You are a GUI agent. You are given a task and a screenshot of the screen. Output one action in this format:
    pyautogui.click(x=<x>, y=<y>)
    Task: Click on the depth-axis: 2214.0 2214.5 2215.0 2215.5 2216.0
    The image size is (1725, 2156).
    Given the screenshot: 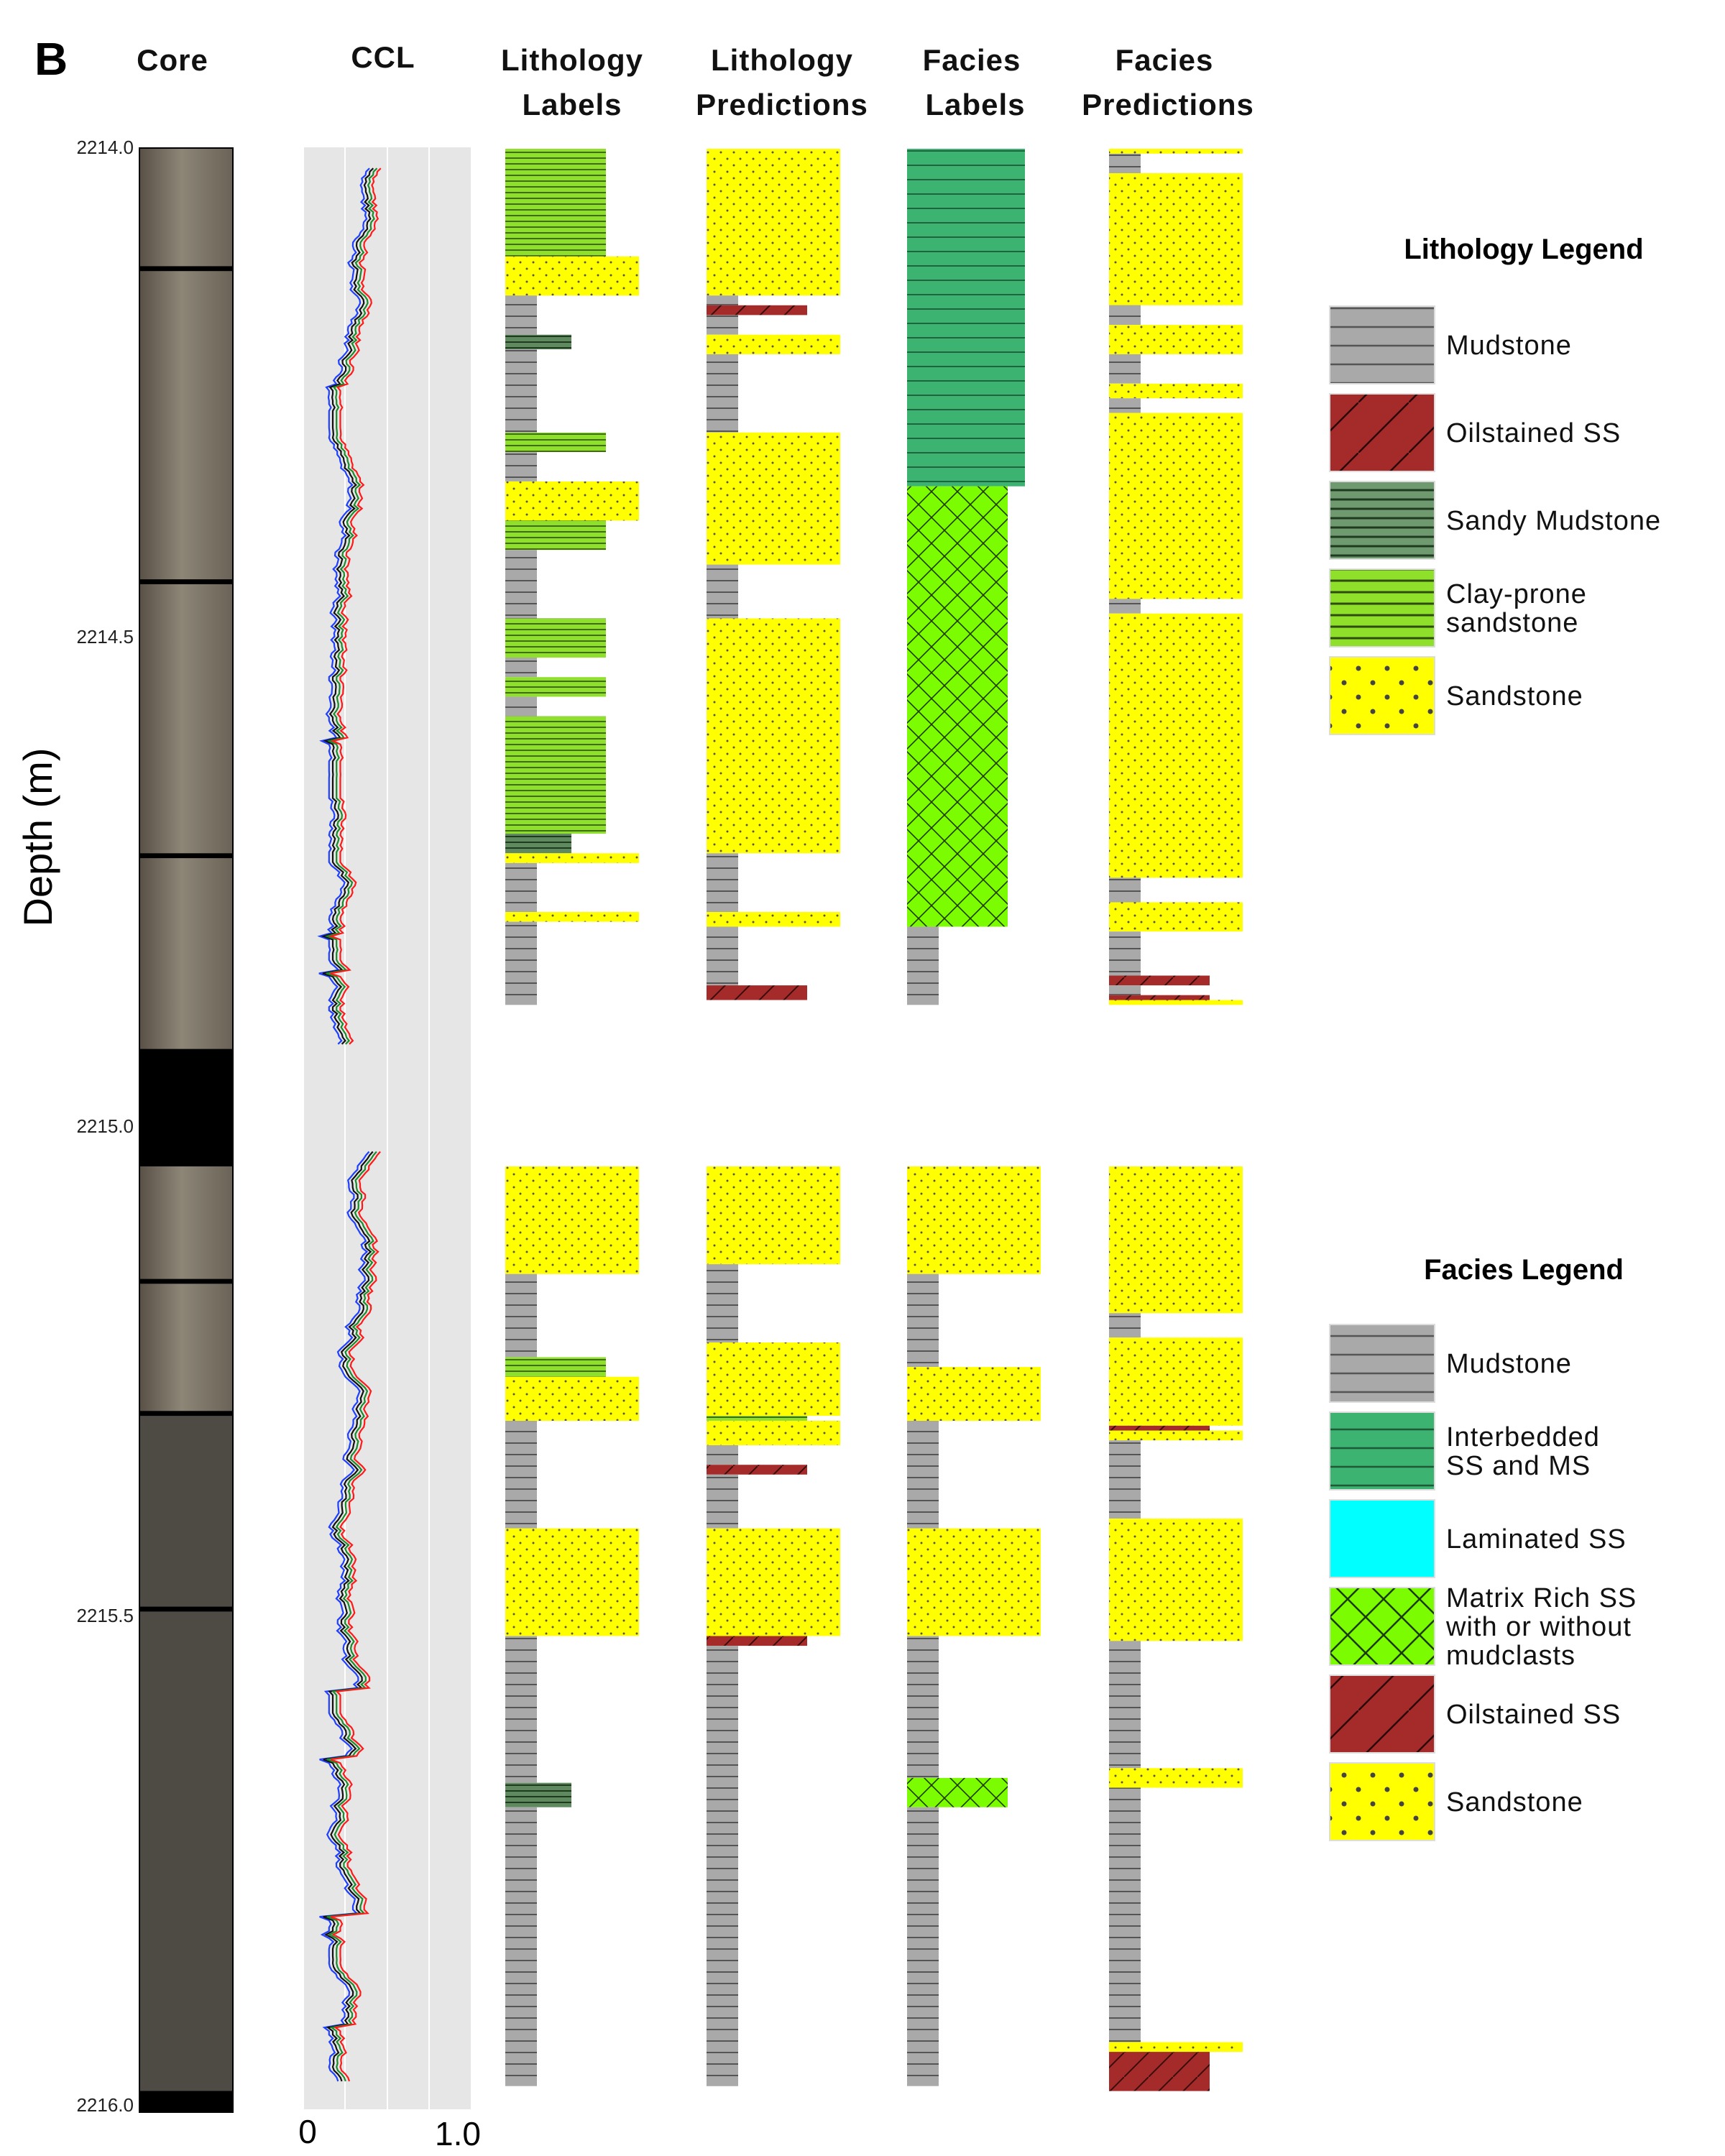 What is the action you would take?
    pyautogui.click(x=105, y=1126)
    